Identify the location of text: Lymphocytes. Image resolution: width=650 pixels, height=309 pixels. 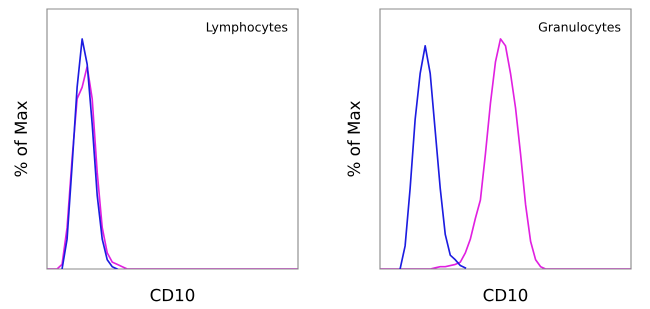
(247, 28).